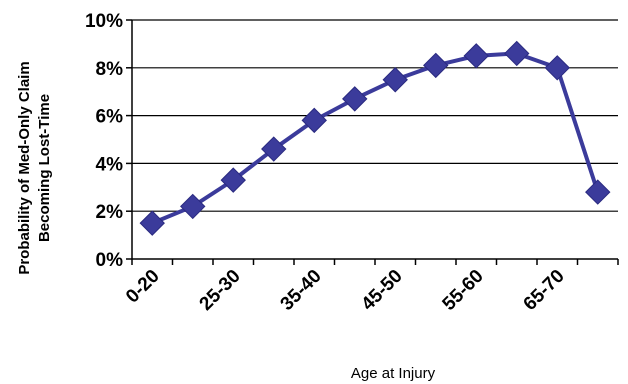  Describe the element at coordinates (382, 290) in the screenshot. I see `x-tick-label: 45-50` at that location.